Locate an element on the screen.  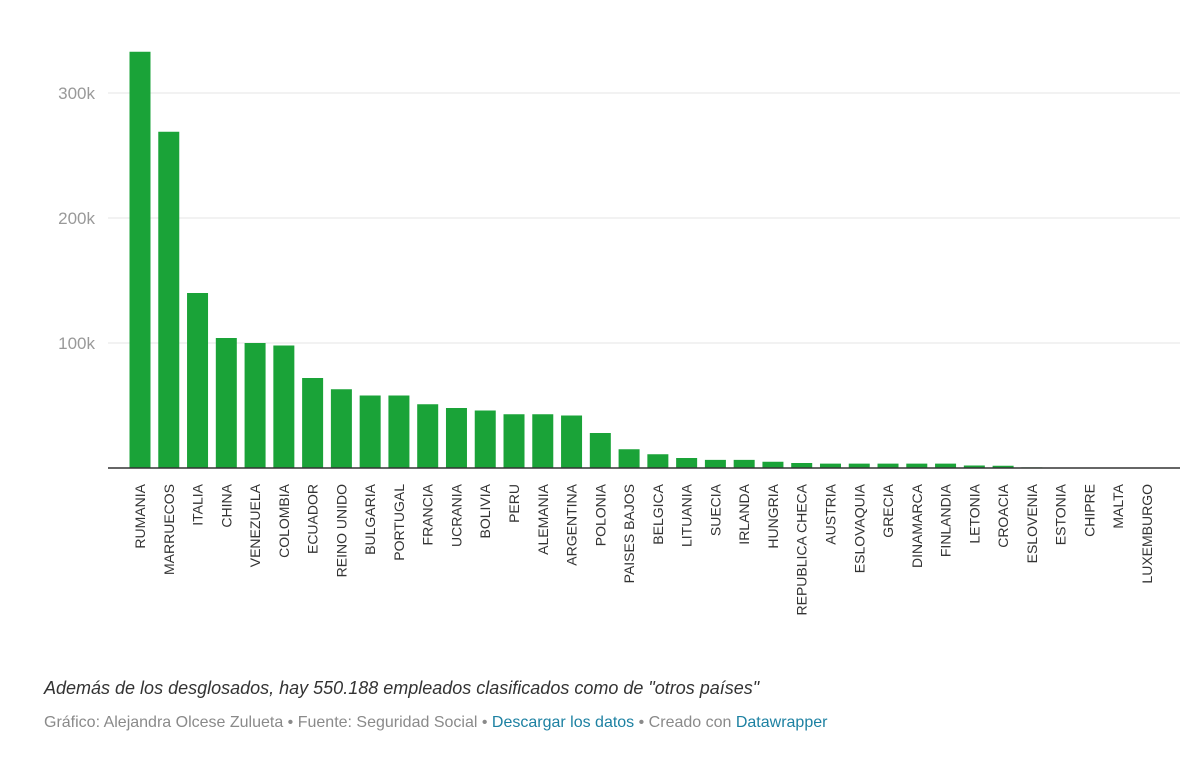
x-category-label: ARGENTINA is located at coordinates (572, 524).